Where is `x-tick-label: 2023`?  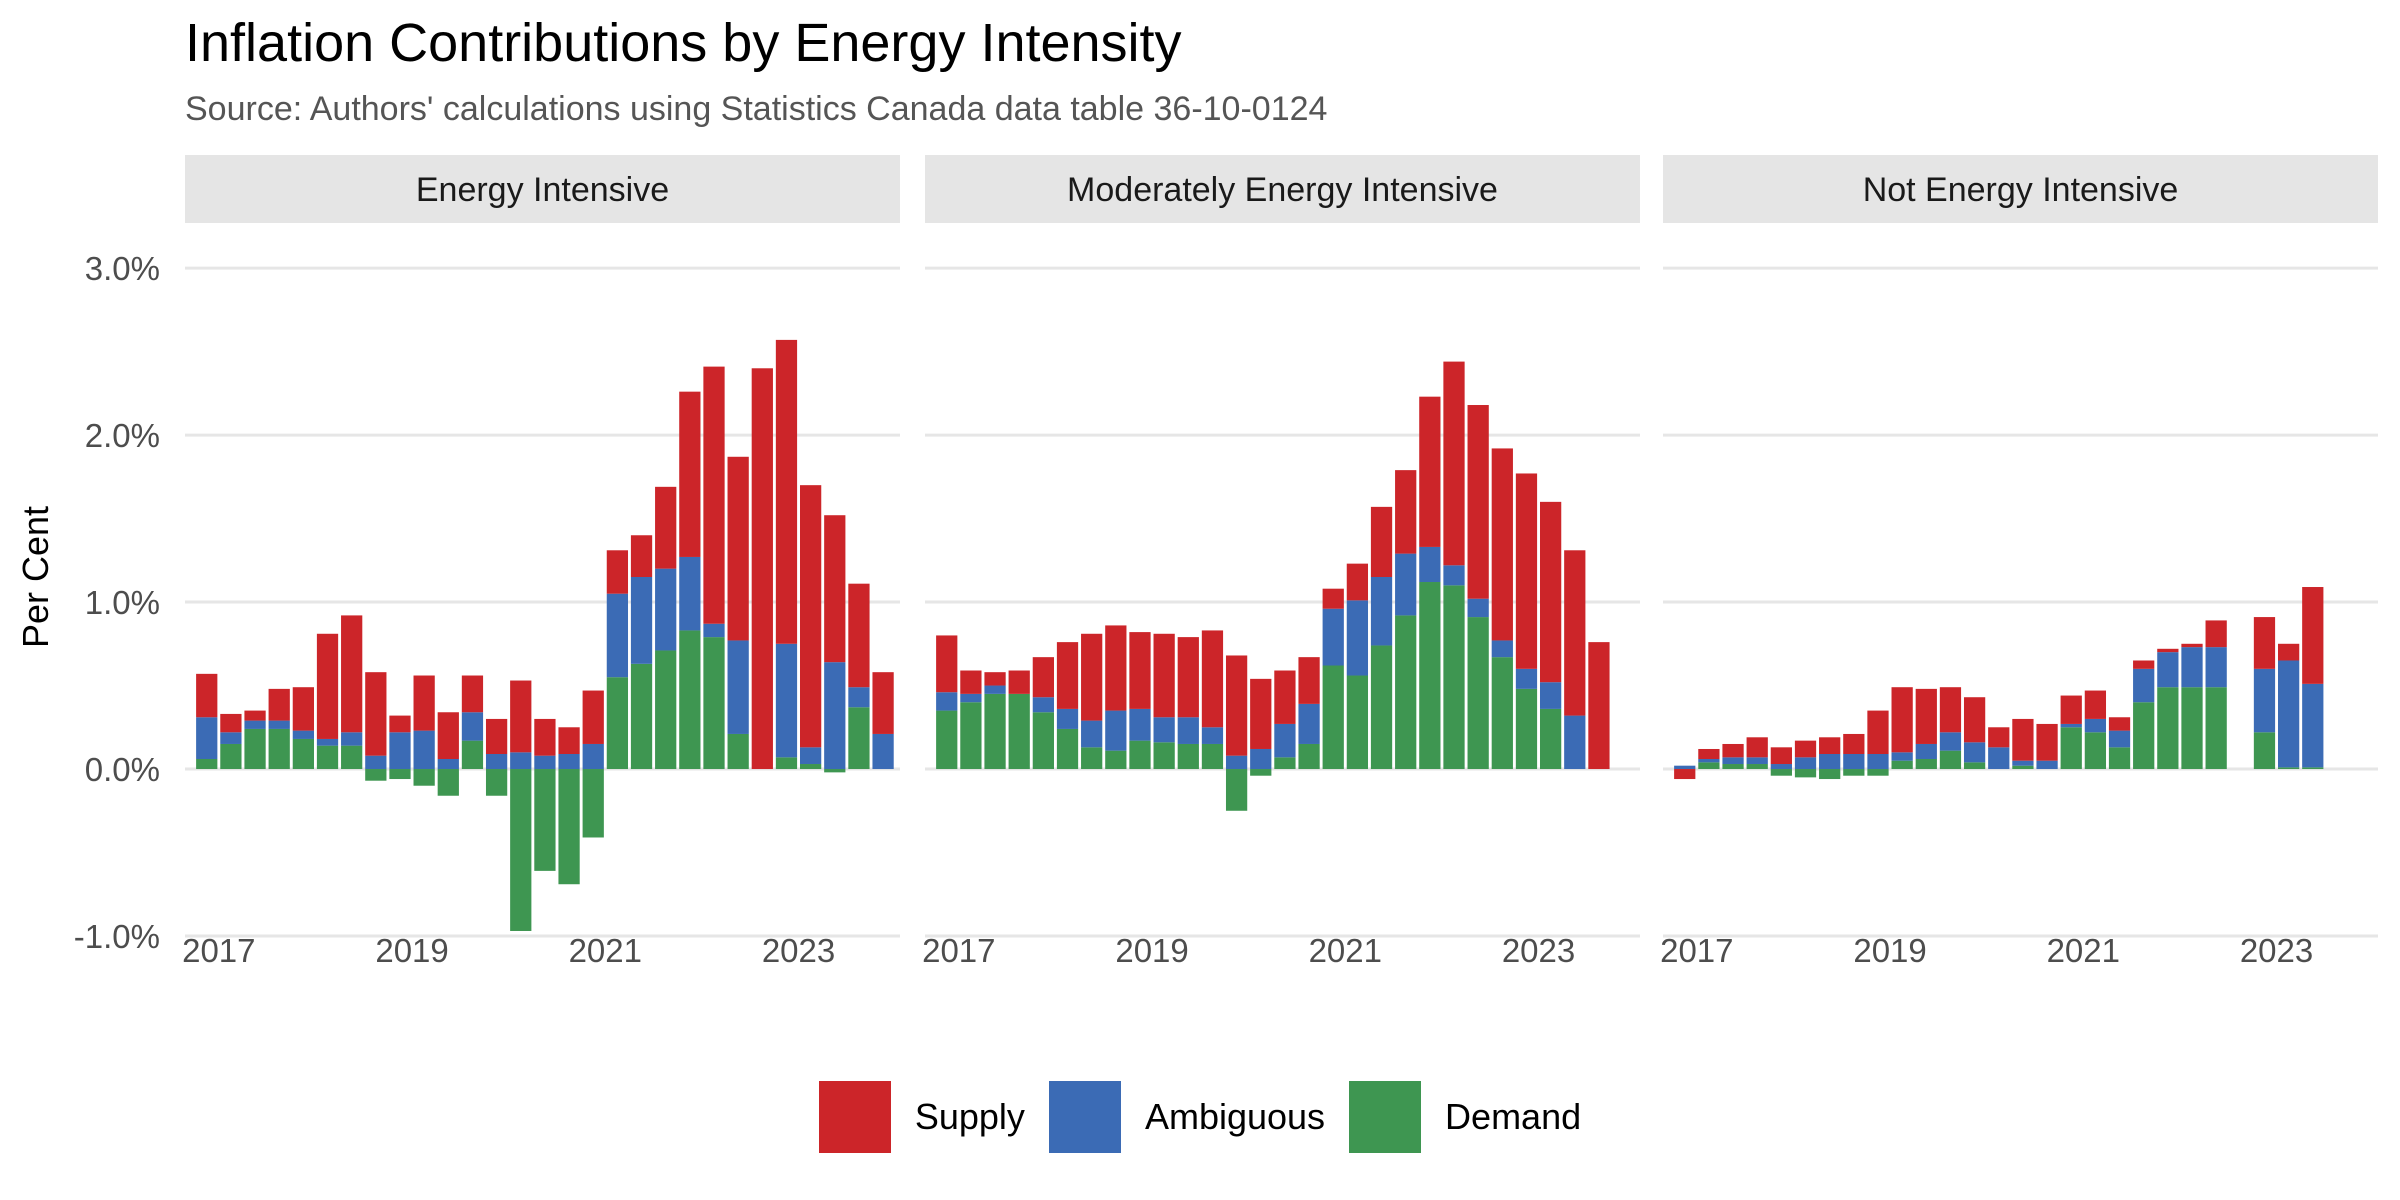 x-tick-label: 2023 is located at coordinates (1538, 950).